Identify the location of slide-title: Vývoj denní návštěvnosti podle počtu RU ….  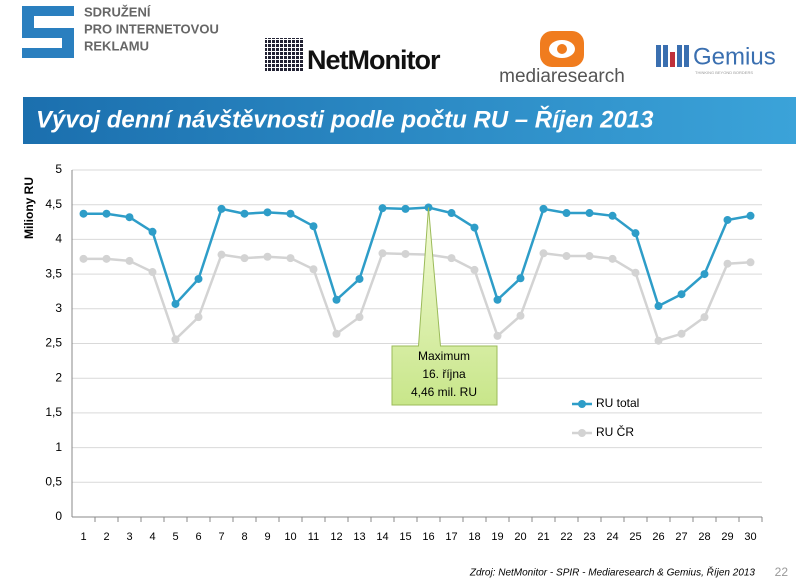
(345, 119).